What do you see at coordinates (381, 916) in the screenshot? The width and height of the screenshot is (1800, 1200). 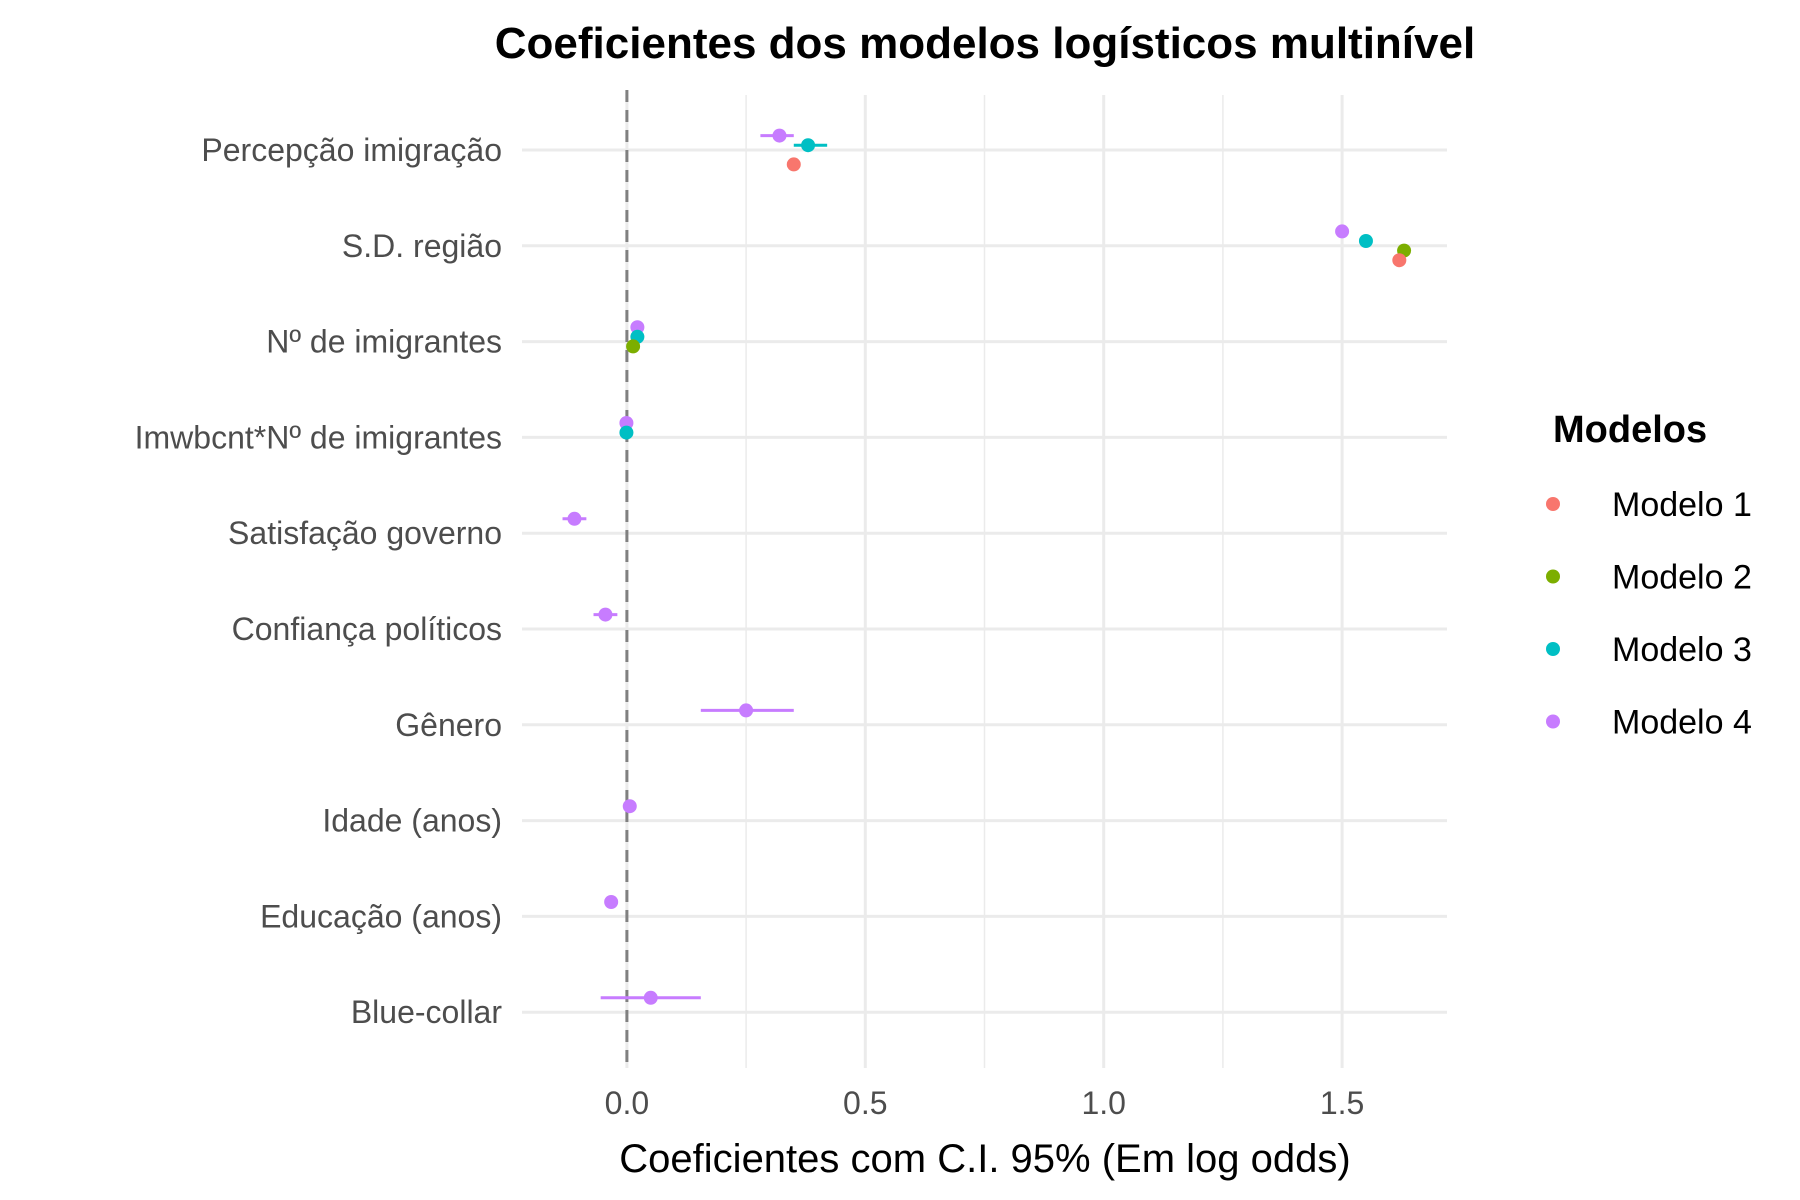 I see `category-label: Educação (anos)` at bounding box center [381, 916].